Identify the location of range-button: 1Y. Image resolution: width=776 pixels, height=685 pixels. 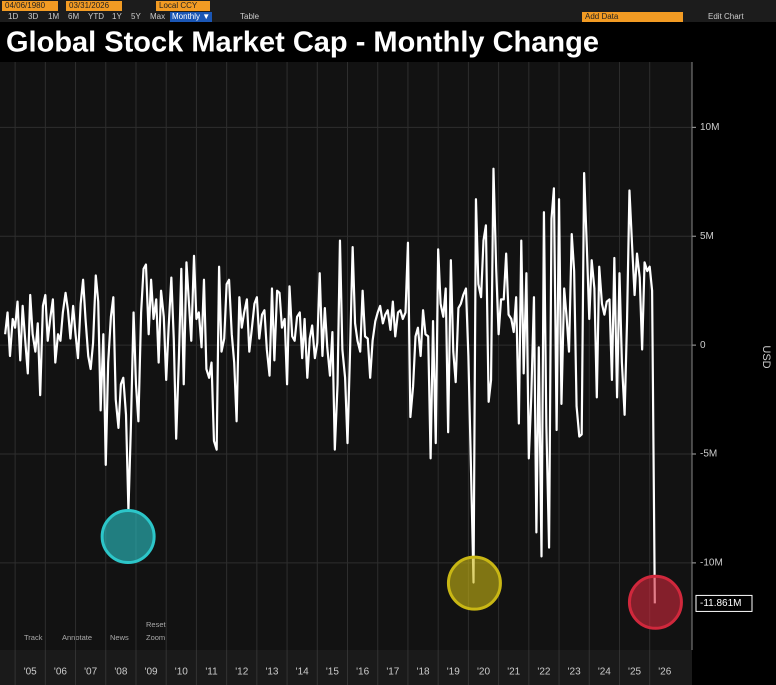
(117, 16).